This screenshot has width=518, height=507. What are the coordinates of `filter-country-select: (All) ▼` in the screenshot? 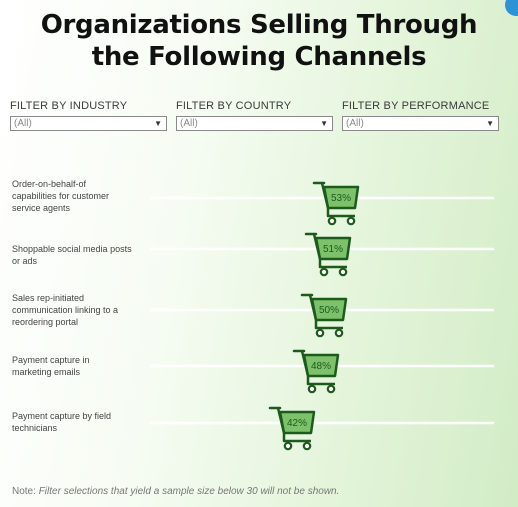 It's located at (254, 123).